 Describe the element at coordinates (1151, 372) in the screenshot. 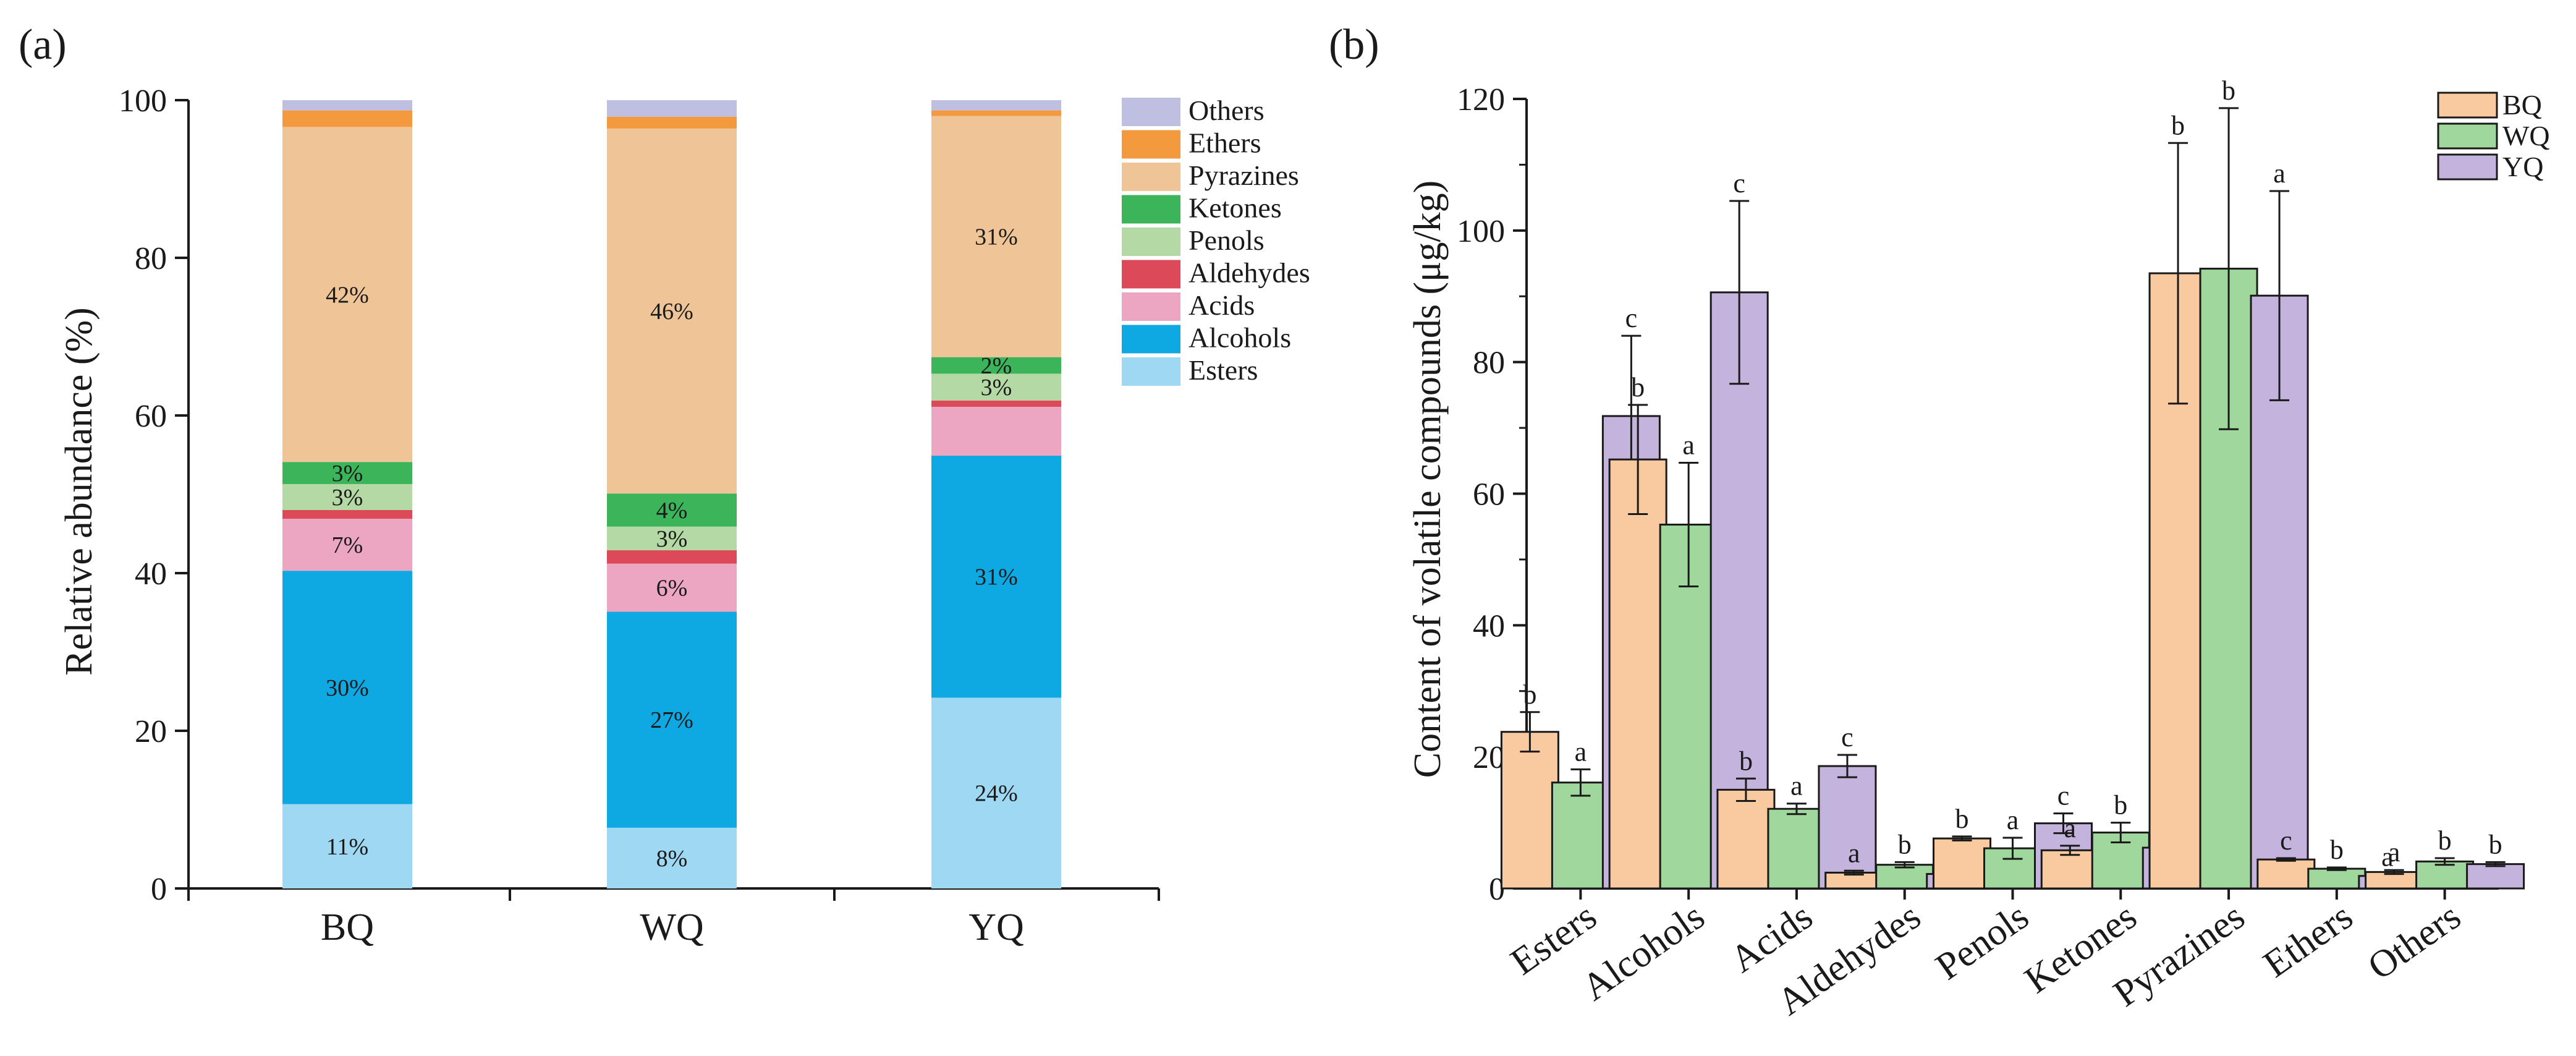

I see `legend-swatch-esters` at that location.